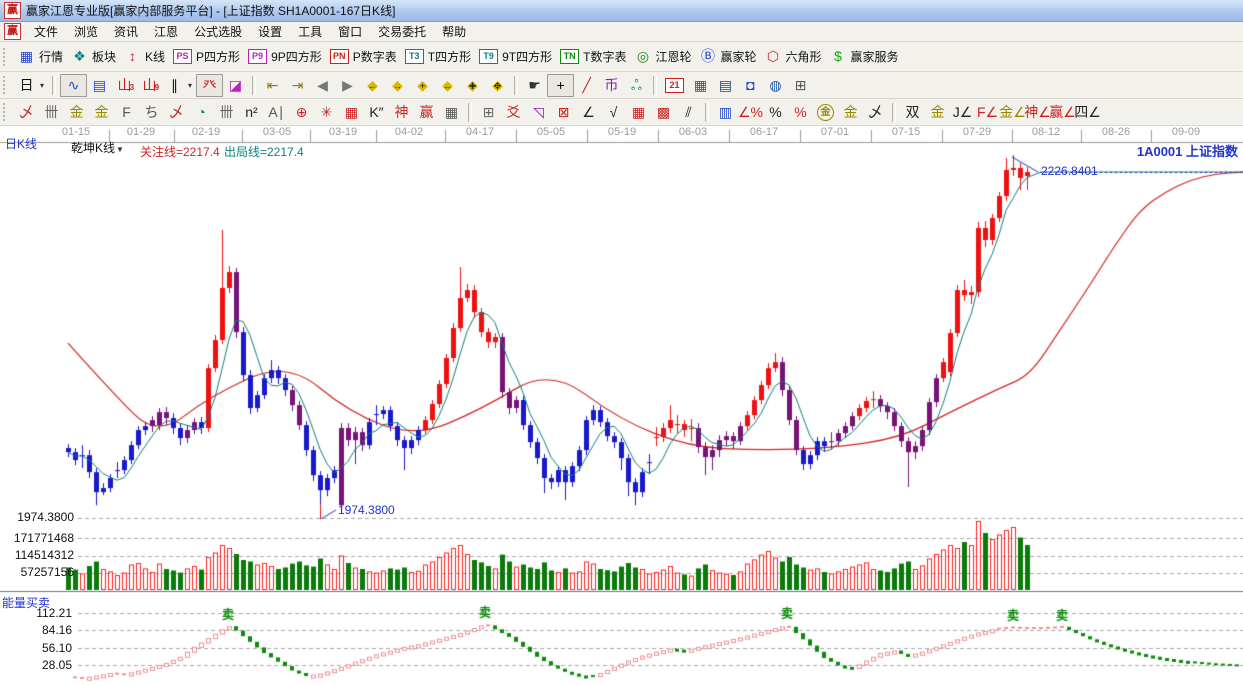 The width and height of the screenshot is (1243, 685). Describe the element at coordinates (126, 112) in the screenshot. I see `f-grid-tool: F` at that location.